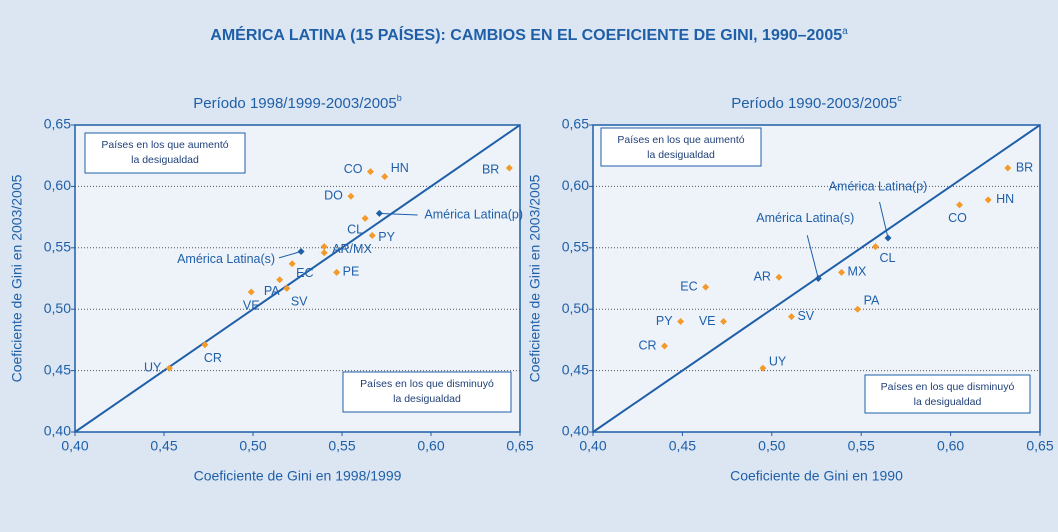 Image resolution: width=1058 pixels, height=532 pixels. What do you see at coordinates (575, 369) in the screenshot?
I see `y-tick-label: 0,45` at bounding box center [575, 369].